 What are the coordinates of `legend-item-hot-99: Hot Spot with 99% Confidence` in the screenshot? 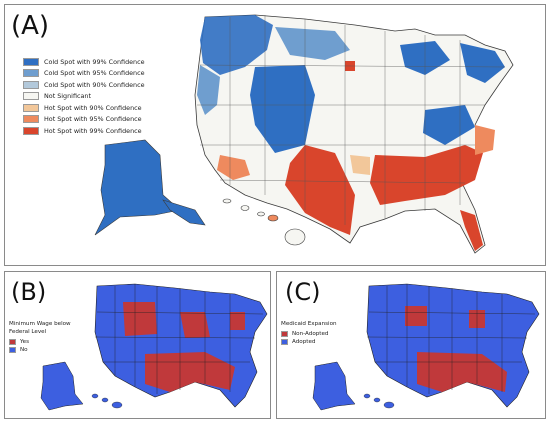 It's located at (84, 131).